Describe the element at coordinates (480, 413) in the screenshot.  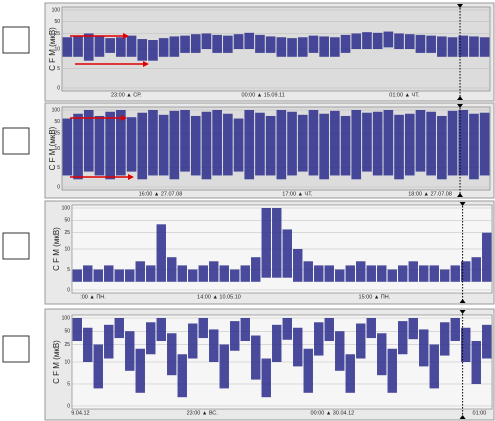
I see `x-tick-label: 01:00` at that location.